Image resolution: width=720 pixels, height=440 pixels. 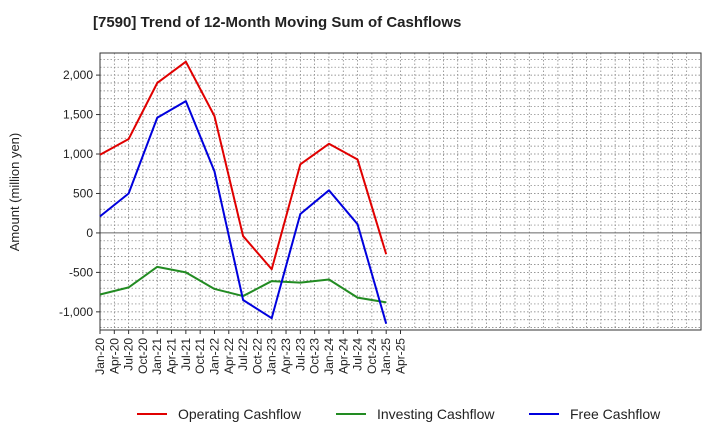 I want to click on x-tick-label: Apr-20, so click(x=114, y=356).